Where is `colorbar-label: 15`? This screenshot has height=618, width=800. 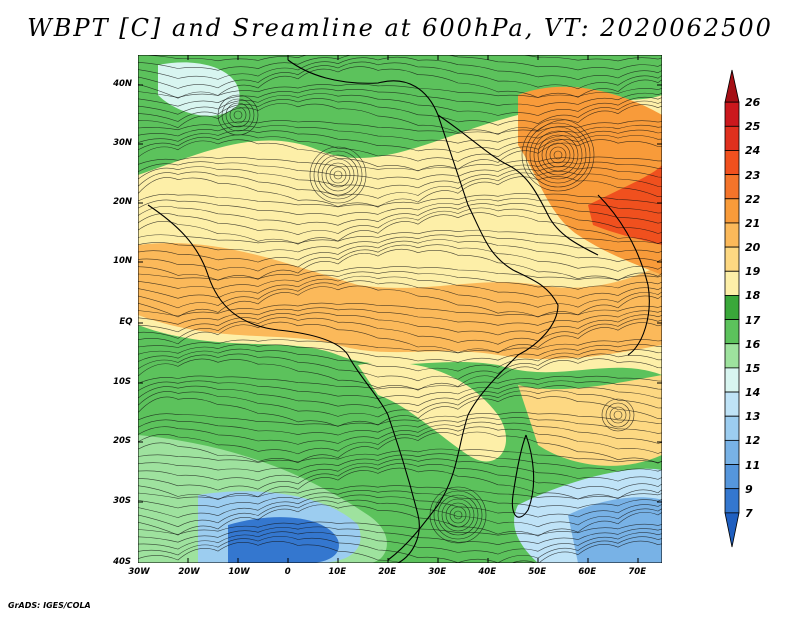 colorbar-label: 15 is located at coordinates (753, 368).